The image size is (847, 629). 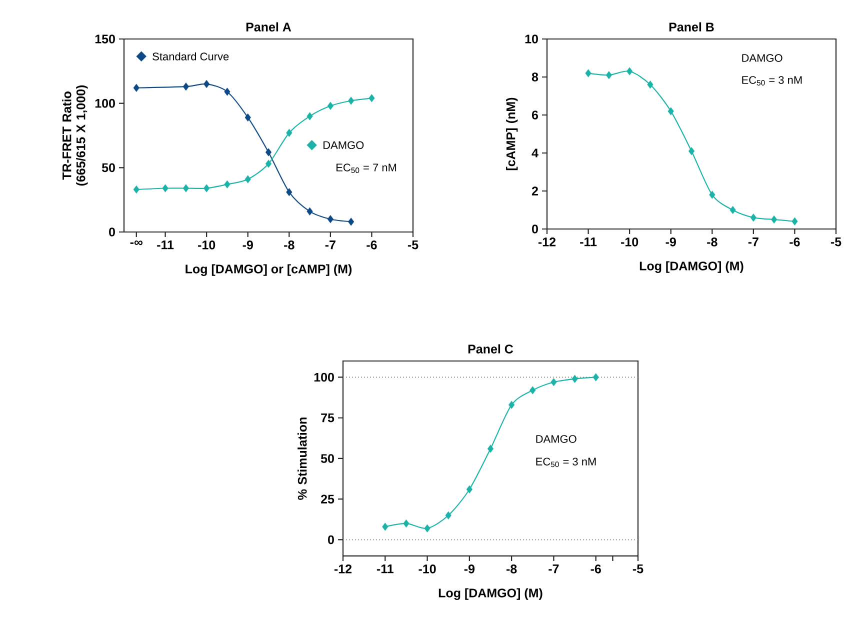 What do you see at coordinates (531, 39) in the screenshot?
I see `y-tick-label: 10` at bounding box center [531, 39].